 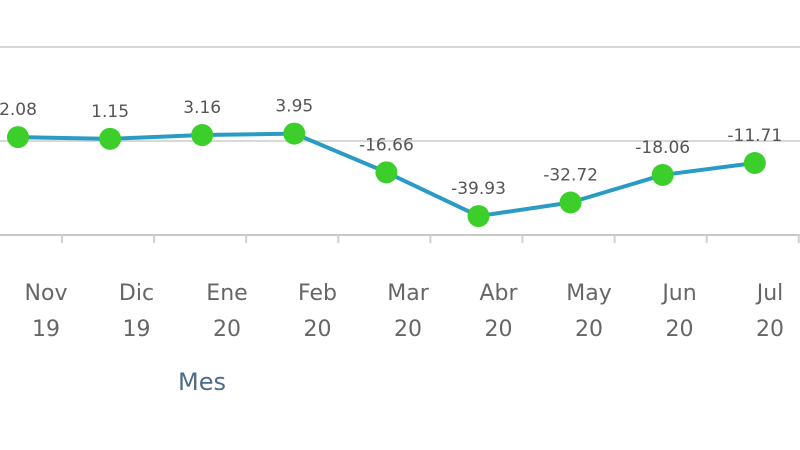 I want to click on x-tick-label: Jun 20, so click(x=678, y=311).